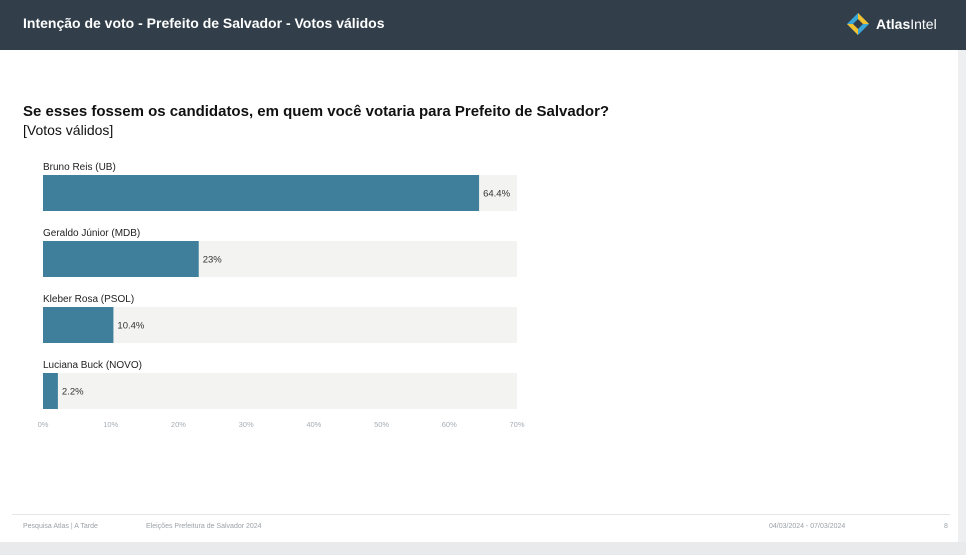  I want to click on value-label: 23%, so click(213, 260).